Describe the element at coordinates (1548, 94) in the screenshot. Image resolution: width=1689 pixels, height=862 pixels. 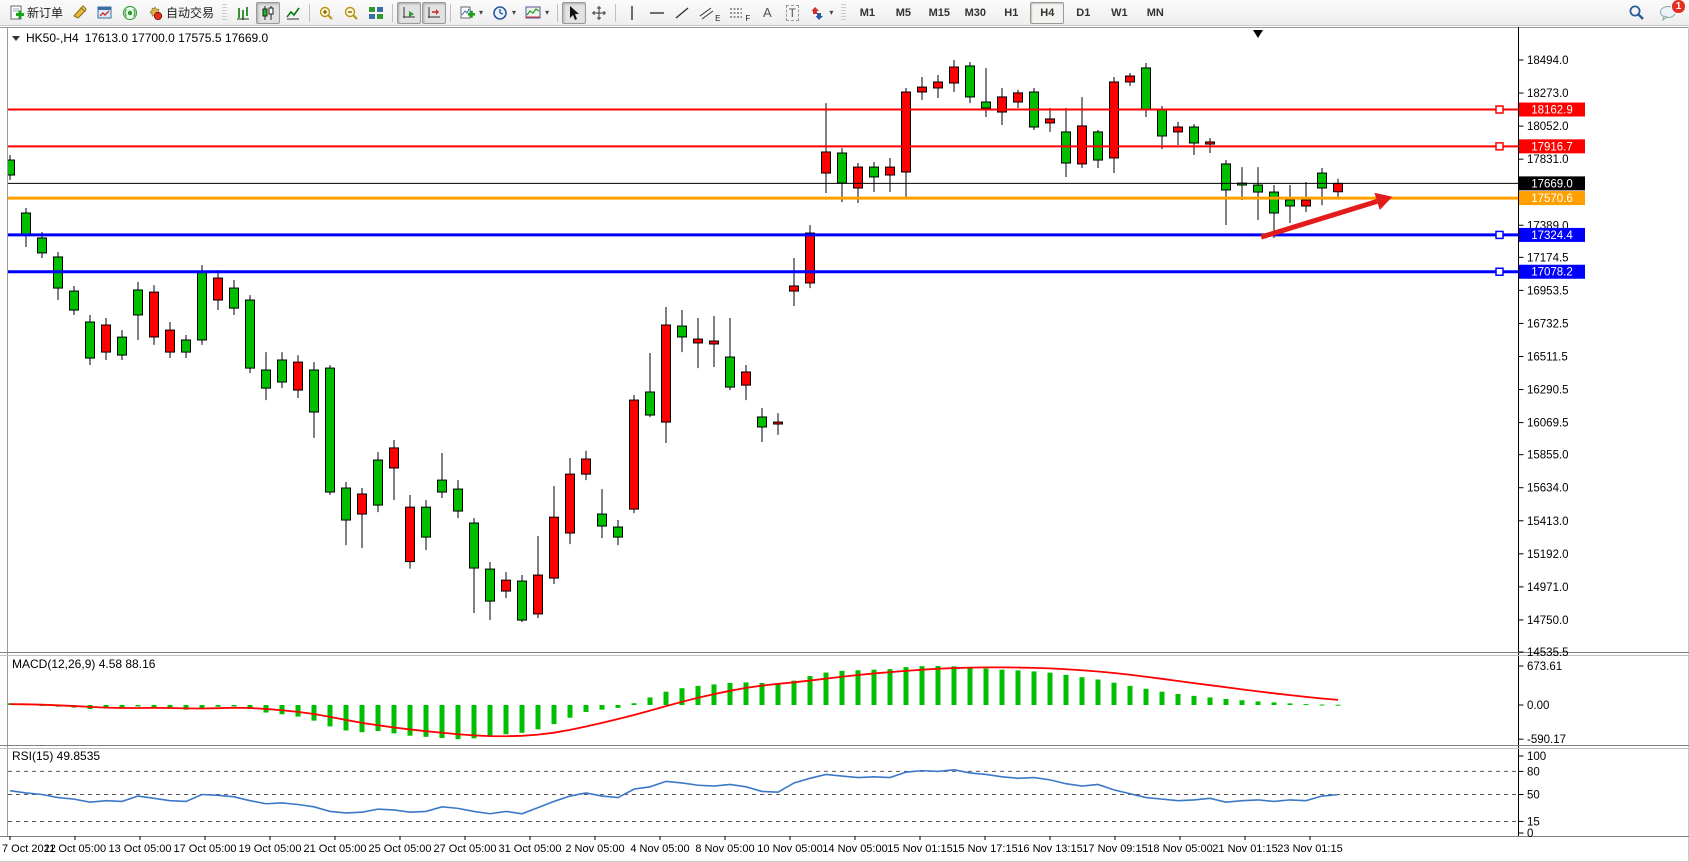
I see `svg-text: 18273.0` at that location.